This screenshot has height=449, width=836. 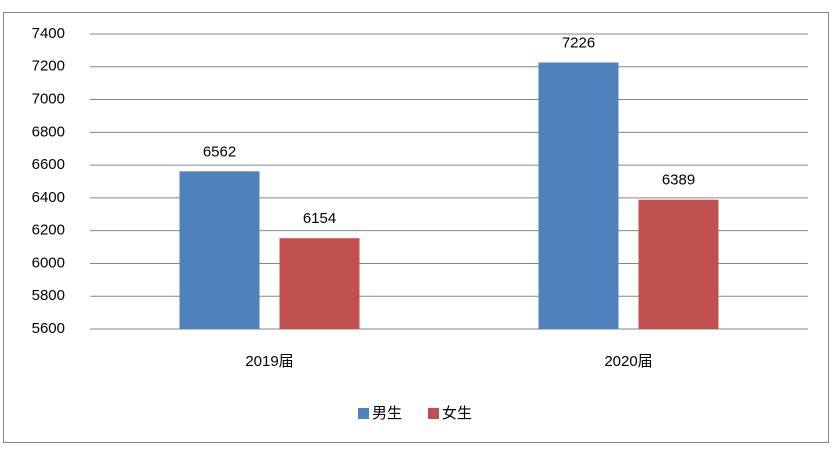 I want to click on value-label: 6154, so click(x=319, y=218).